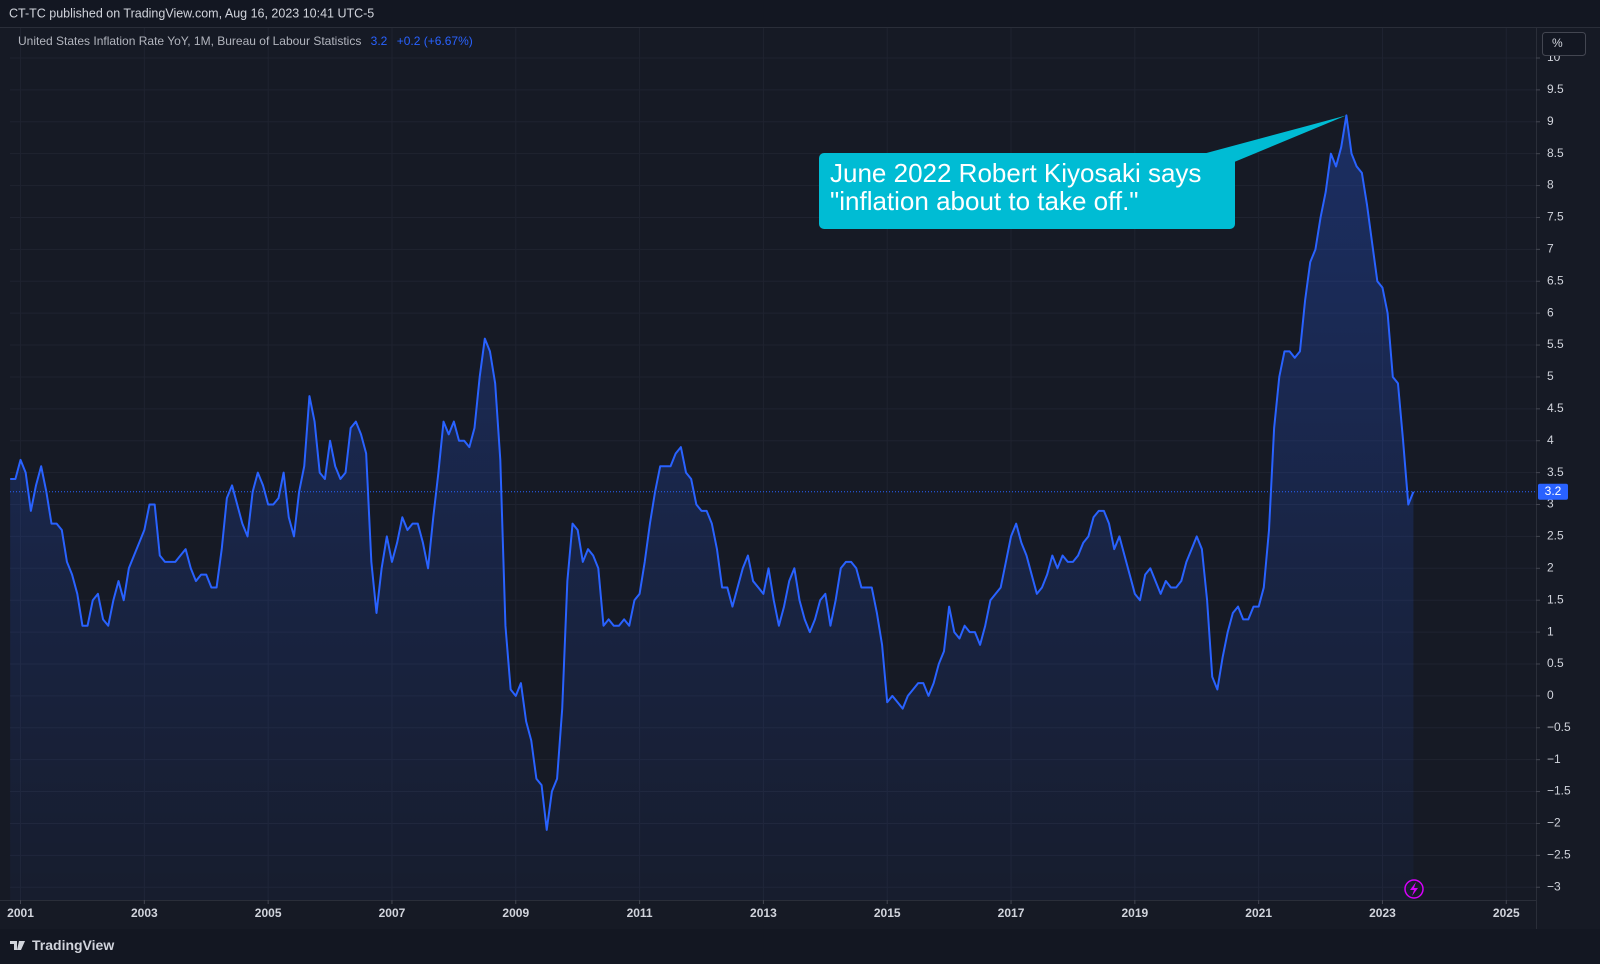 The width and height of the screenshot is (1600, 964). What do you see at coordinates (20, 913) in the screenshot?
I see `x-tick-label: 2001` at bounding box center [20, 913].